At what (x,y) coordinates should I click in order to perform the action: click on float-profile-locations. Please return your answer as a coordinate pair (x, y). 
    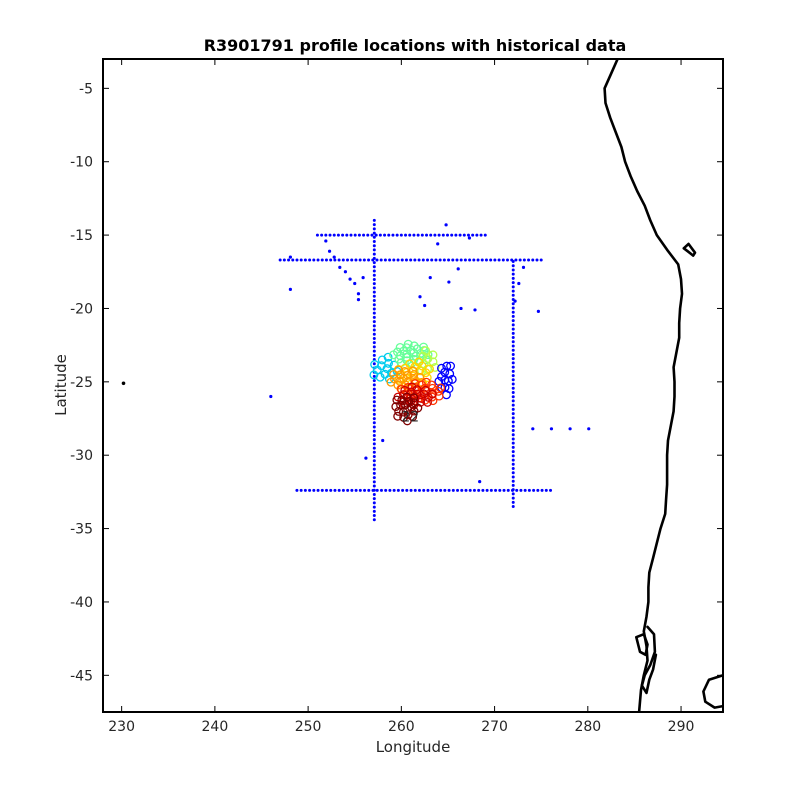
    Looking at the image, I should click on (413, 382).